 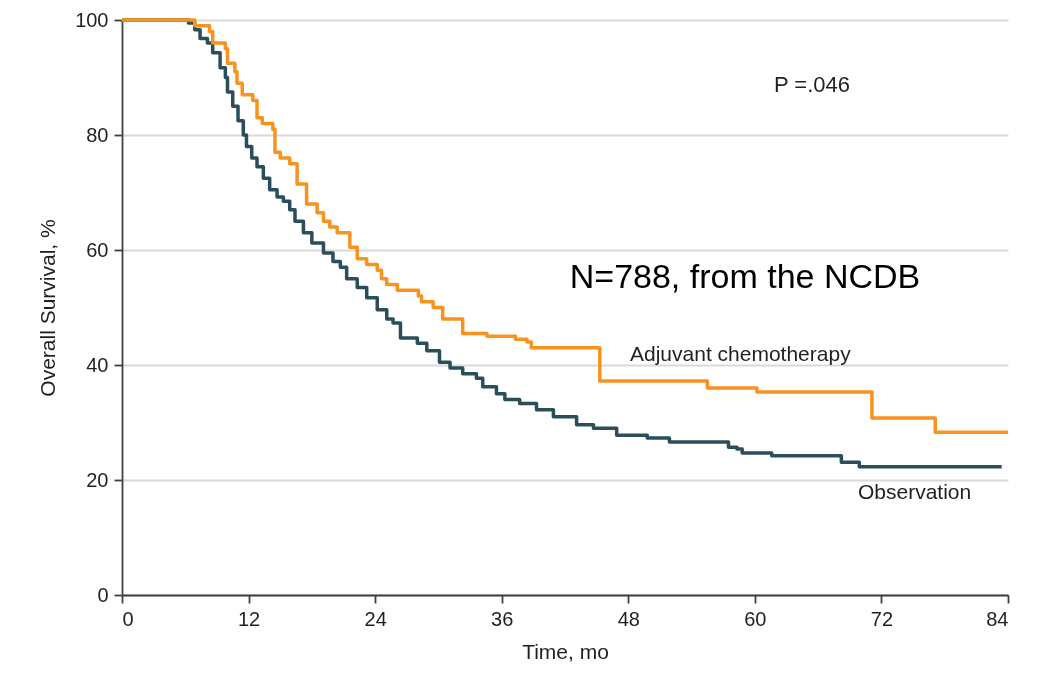 I want to click on x-tick-label: 24, so click(x=375, y=618).